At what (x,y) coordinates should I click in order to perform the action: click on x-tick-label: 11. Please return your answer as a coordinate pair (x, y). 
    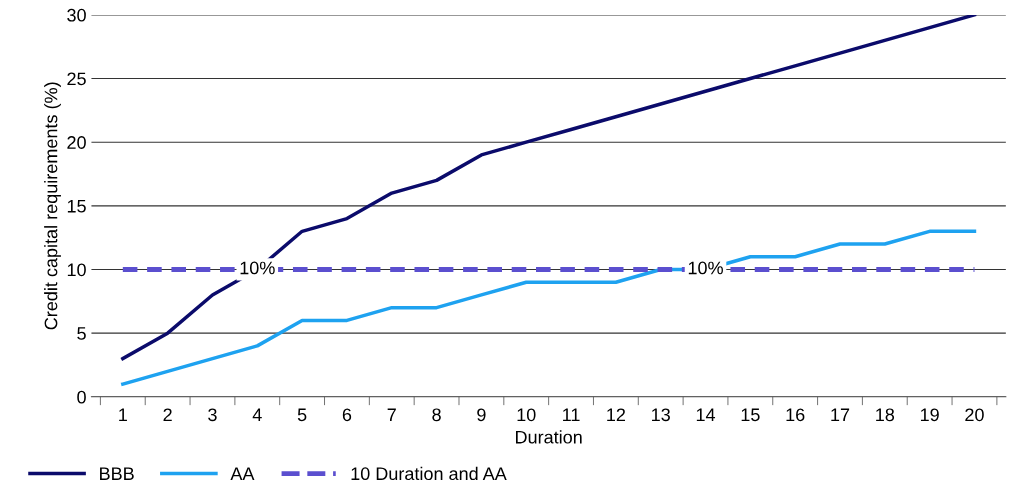
    Looking at the image, I should click on (571, 414).